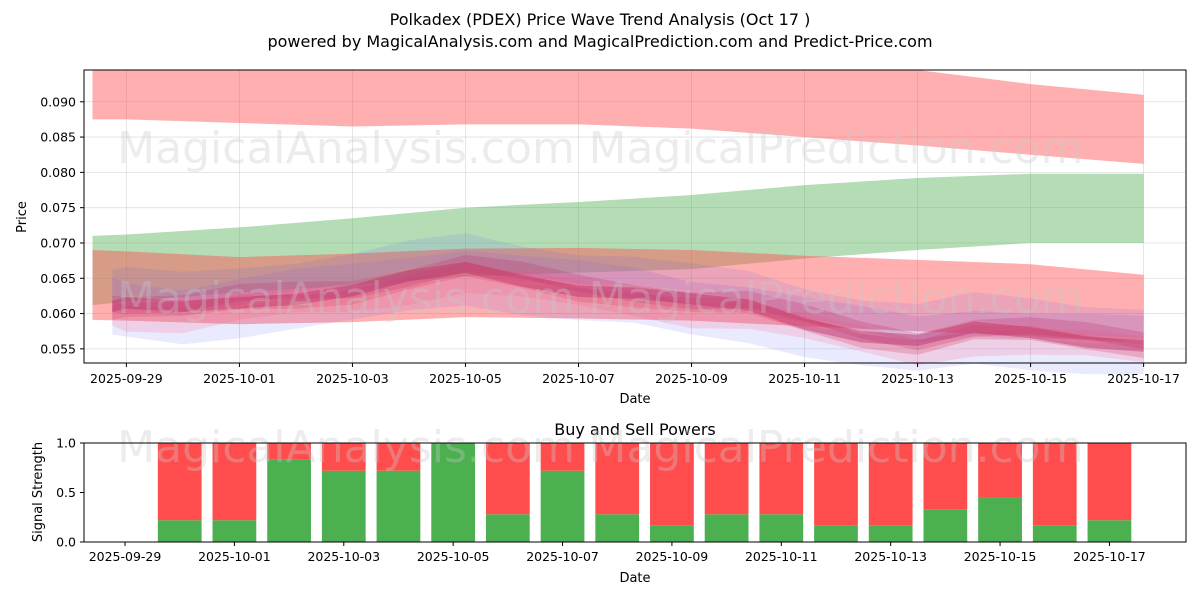  What do you see at coordinates (578, 378) in the screenshot?
I see `price-x-tick-label: 2025-10-07` at bounding box center [578, 378].